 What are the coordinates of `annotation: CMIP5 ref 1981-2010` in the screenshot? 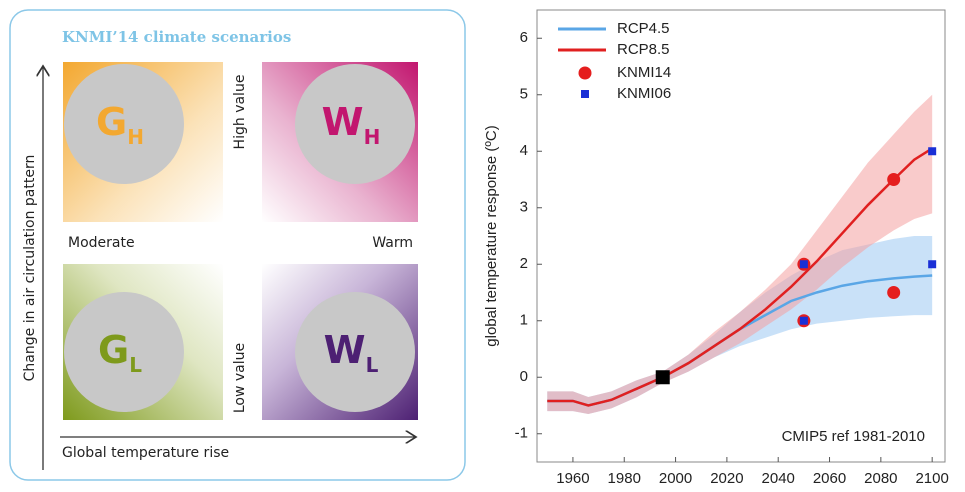 It's located at (853, 436).